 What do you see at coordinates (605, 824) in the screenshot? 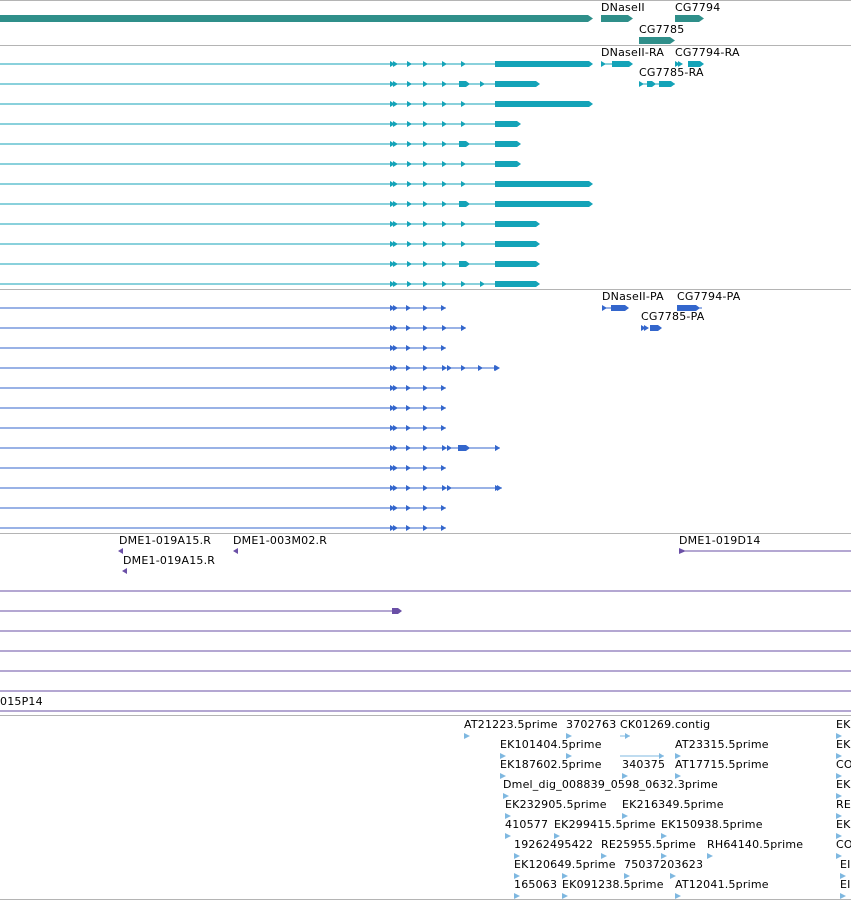
I see `est-label: EK299415.5prime` at bounding box center [605, 824].